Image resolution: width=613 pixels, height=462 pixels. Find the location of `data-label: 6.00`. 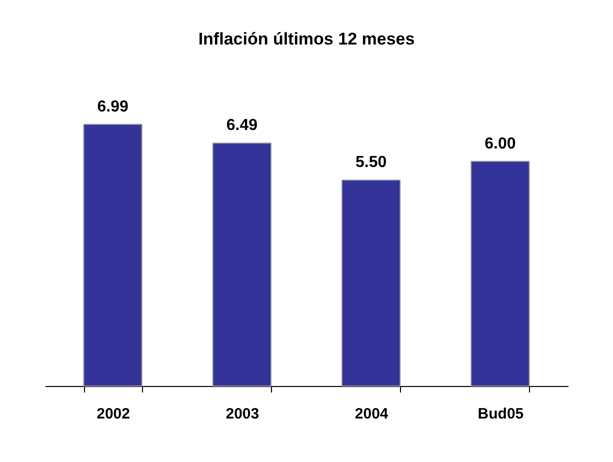

data-label: 6.00 is located at coordinates (500, 143).